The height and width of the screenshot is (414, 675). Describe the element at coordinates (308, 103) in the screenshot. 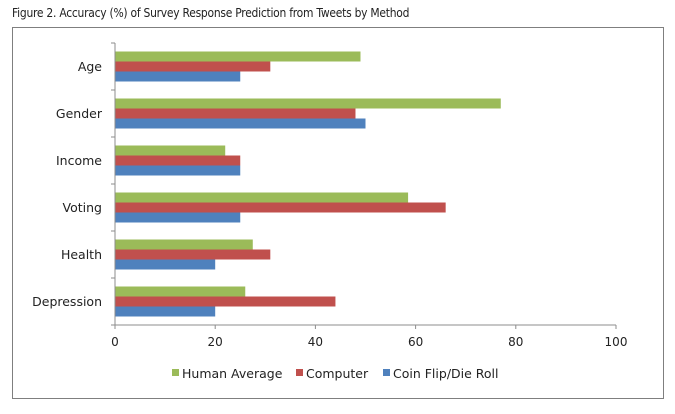

I see `bar-human-average-gender` at that location.